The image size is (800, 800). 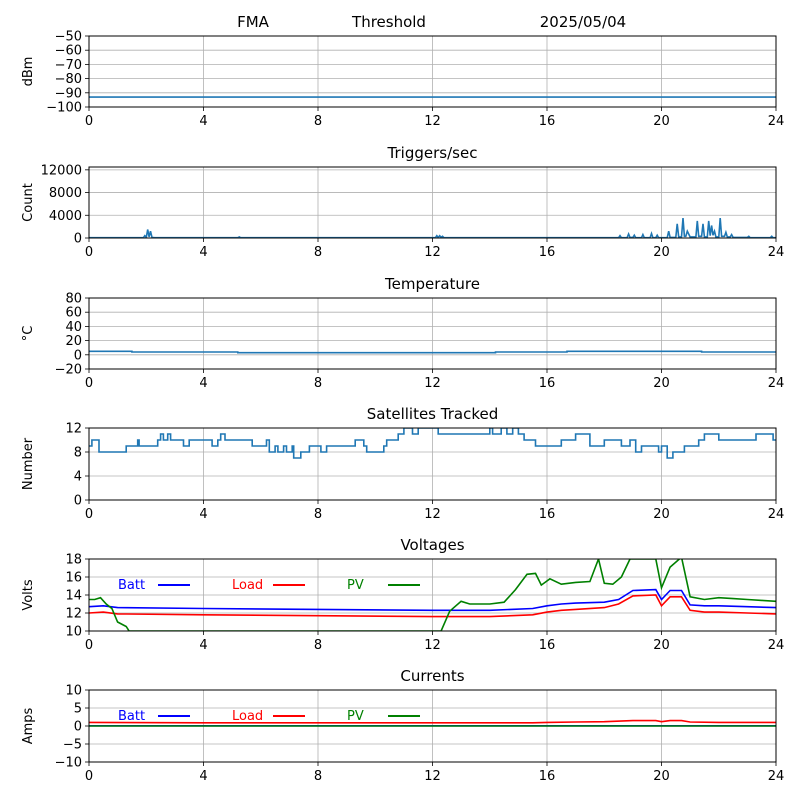 What do you see at coordinates (73, 596) in the screenshot?
I see `voltages-ytick-label-2: 14` at bounding box center [73, 596].